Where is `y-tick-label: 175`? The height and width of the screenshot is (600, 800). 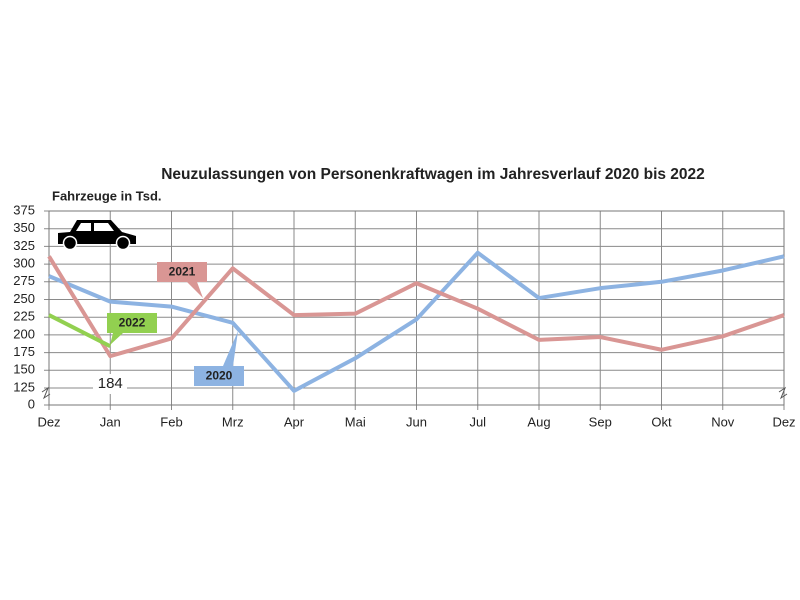 y-tick-label: 175 is located at coordinates (24, 351).